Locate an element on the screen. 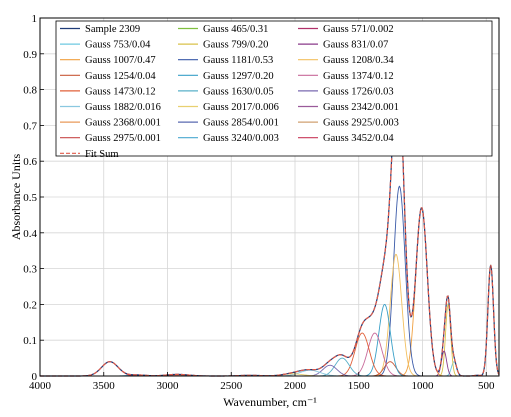  legend-label: Gauss 1630/0.05 is located at coordinates (238, 91).